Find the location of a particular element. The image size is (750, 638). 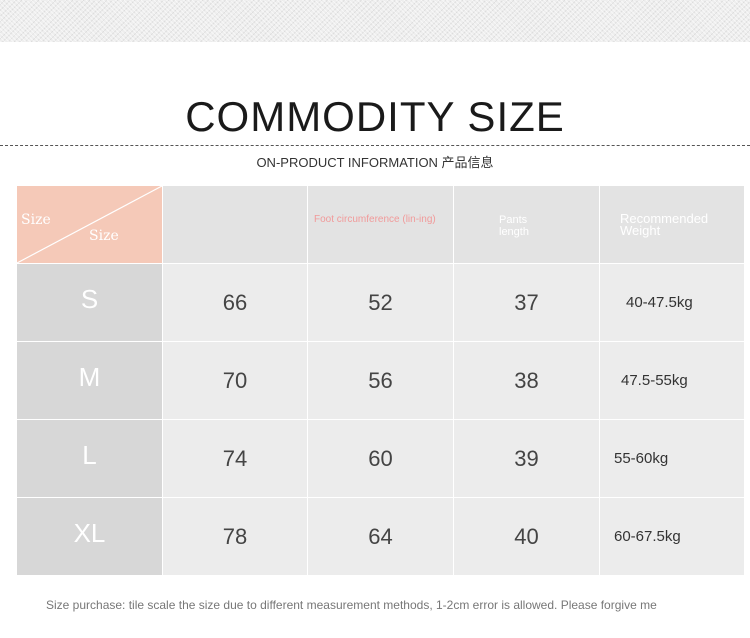

table-cell: 40 is located at coordinates (527, 537).